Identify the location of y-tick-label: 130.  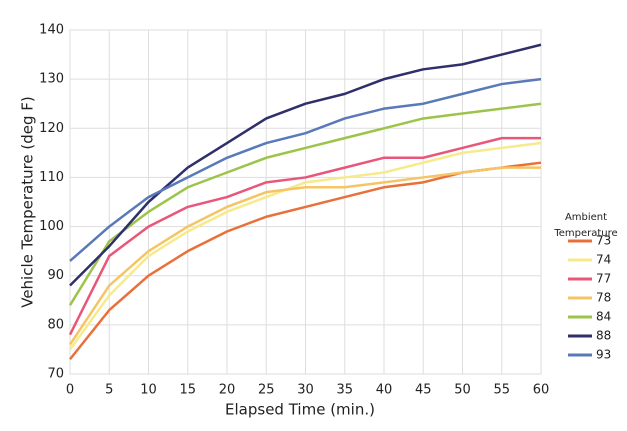
(51, 79).